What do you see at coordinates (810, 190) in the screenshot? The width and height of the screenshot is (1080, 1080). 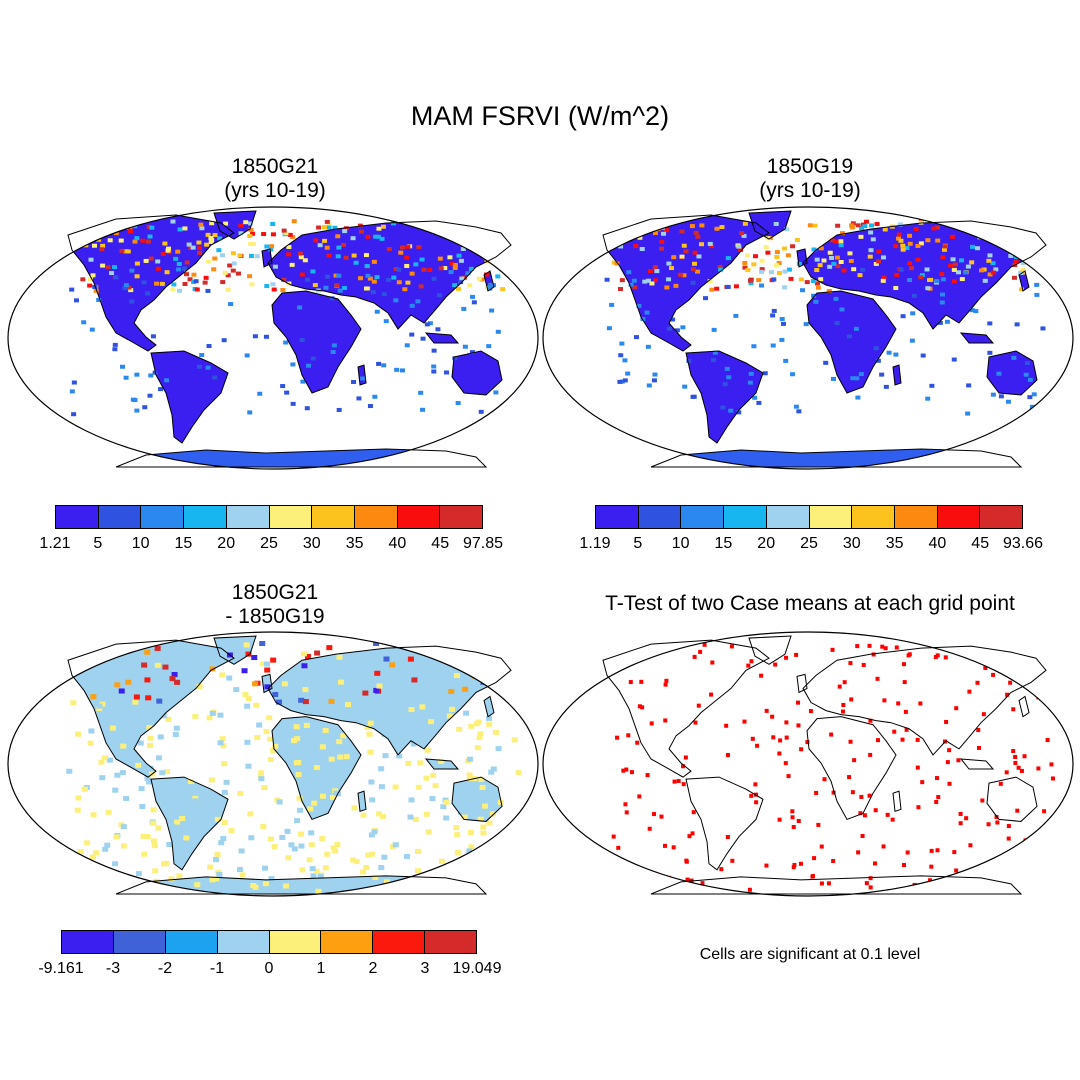 I see `panel-title-line2: (yrs 10-19)` at bounding box center [810, 190].